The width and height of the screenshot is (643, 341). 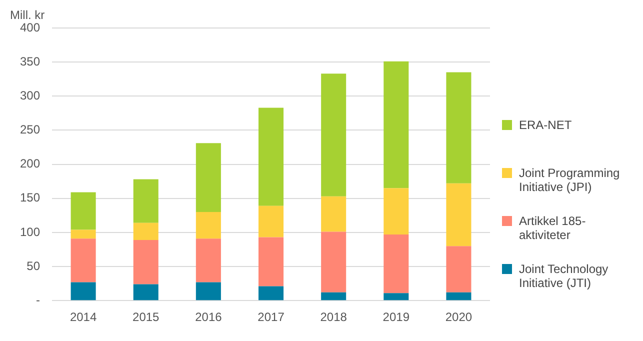 What do you see at coordinates (30, 163) in the screenshot?
I see `y-tick-label: 200` at bounding box center [30, 163].